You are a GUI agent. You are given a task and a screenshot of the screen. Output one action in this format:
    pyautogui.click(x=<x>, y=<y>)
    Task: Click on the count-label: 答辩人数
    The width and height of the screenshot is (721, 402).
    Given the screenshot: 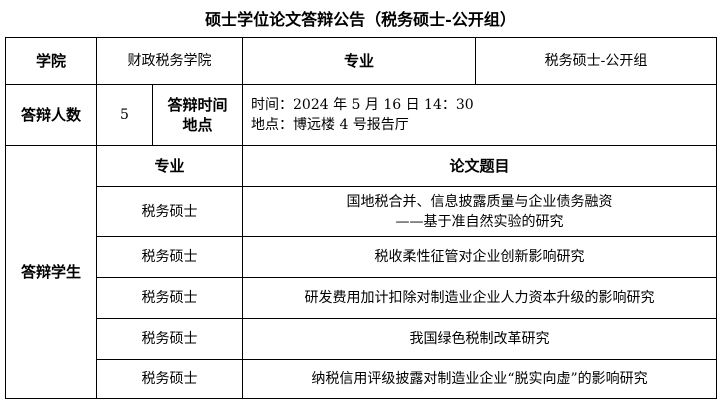 What is the action you would take?
    pyautogui.click(x=51, y=115)
    